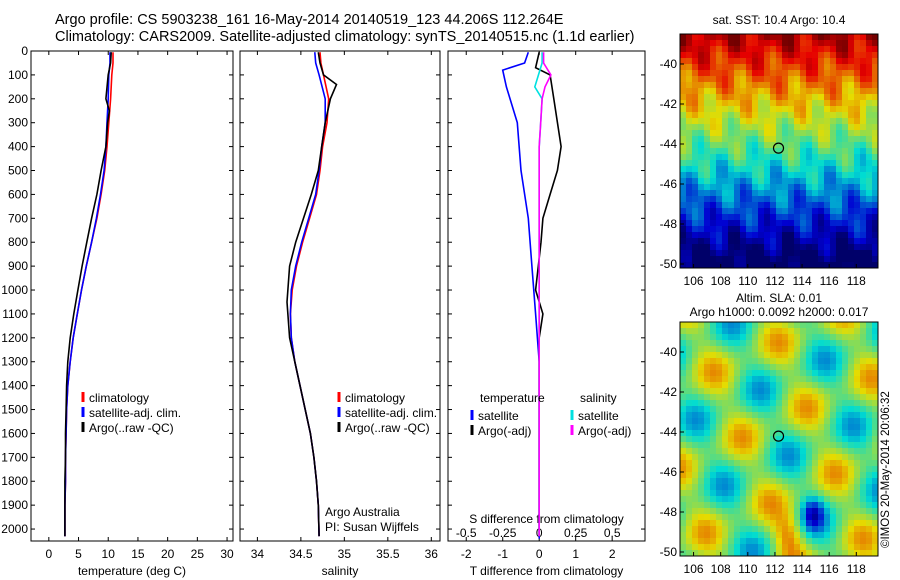  Describe the element at coordinates (779, 20) in the screenshot. I see `sst-map-title: sat. SST: 10.4 Argo: 10.4` at that location.